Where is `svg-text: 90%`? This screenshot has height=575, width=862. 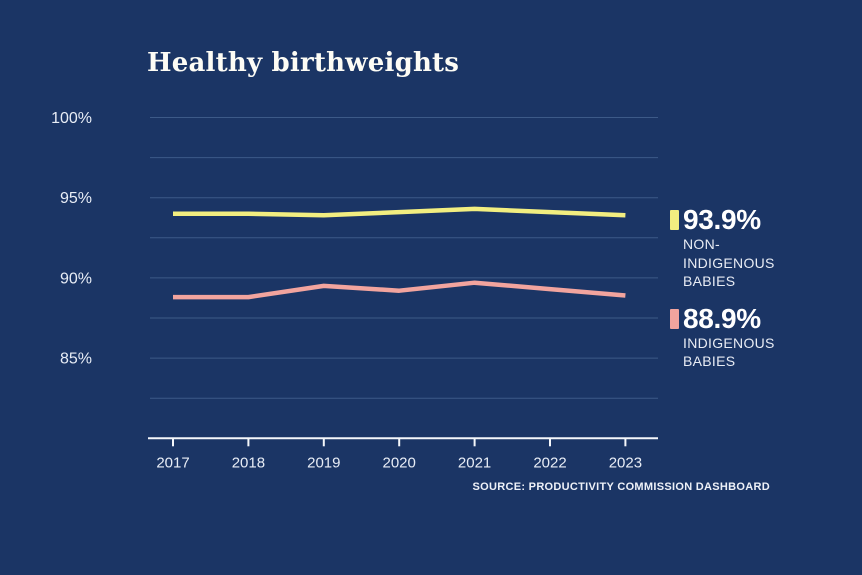 svg-text: 90% is located at coordinates (76, 278).